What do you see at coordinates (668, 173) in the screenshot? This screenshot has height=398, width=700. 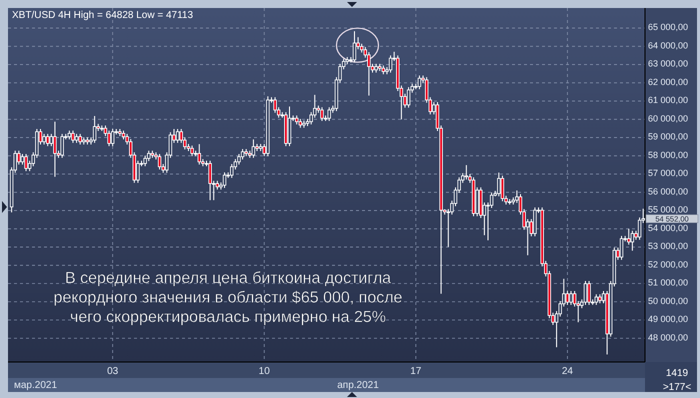 I see `y-tick-label: 57 000,00` at bounding box center [668, 173].